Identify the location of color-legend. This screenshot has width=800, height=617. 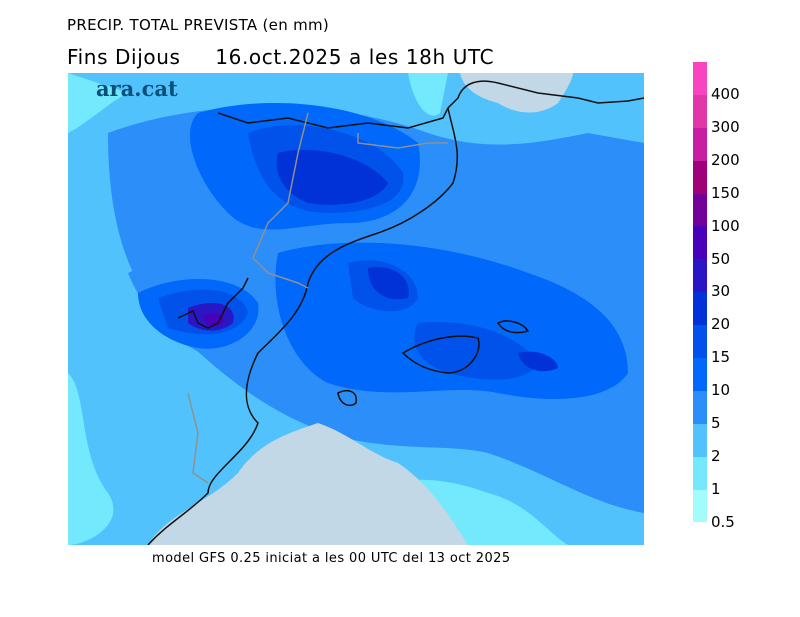
(700, 292).